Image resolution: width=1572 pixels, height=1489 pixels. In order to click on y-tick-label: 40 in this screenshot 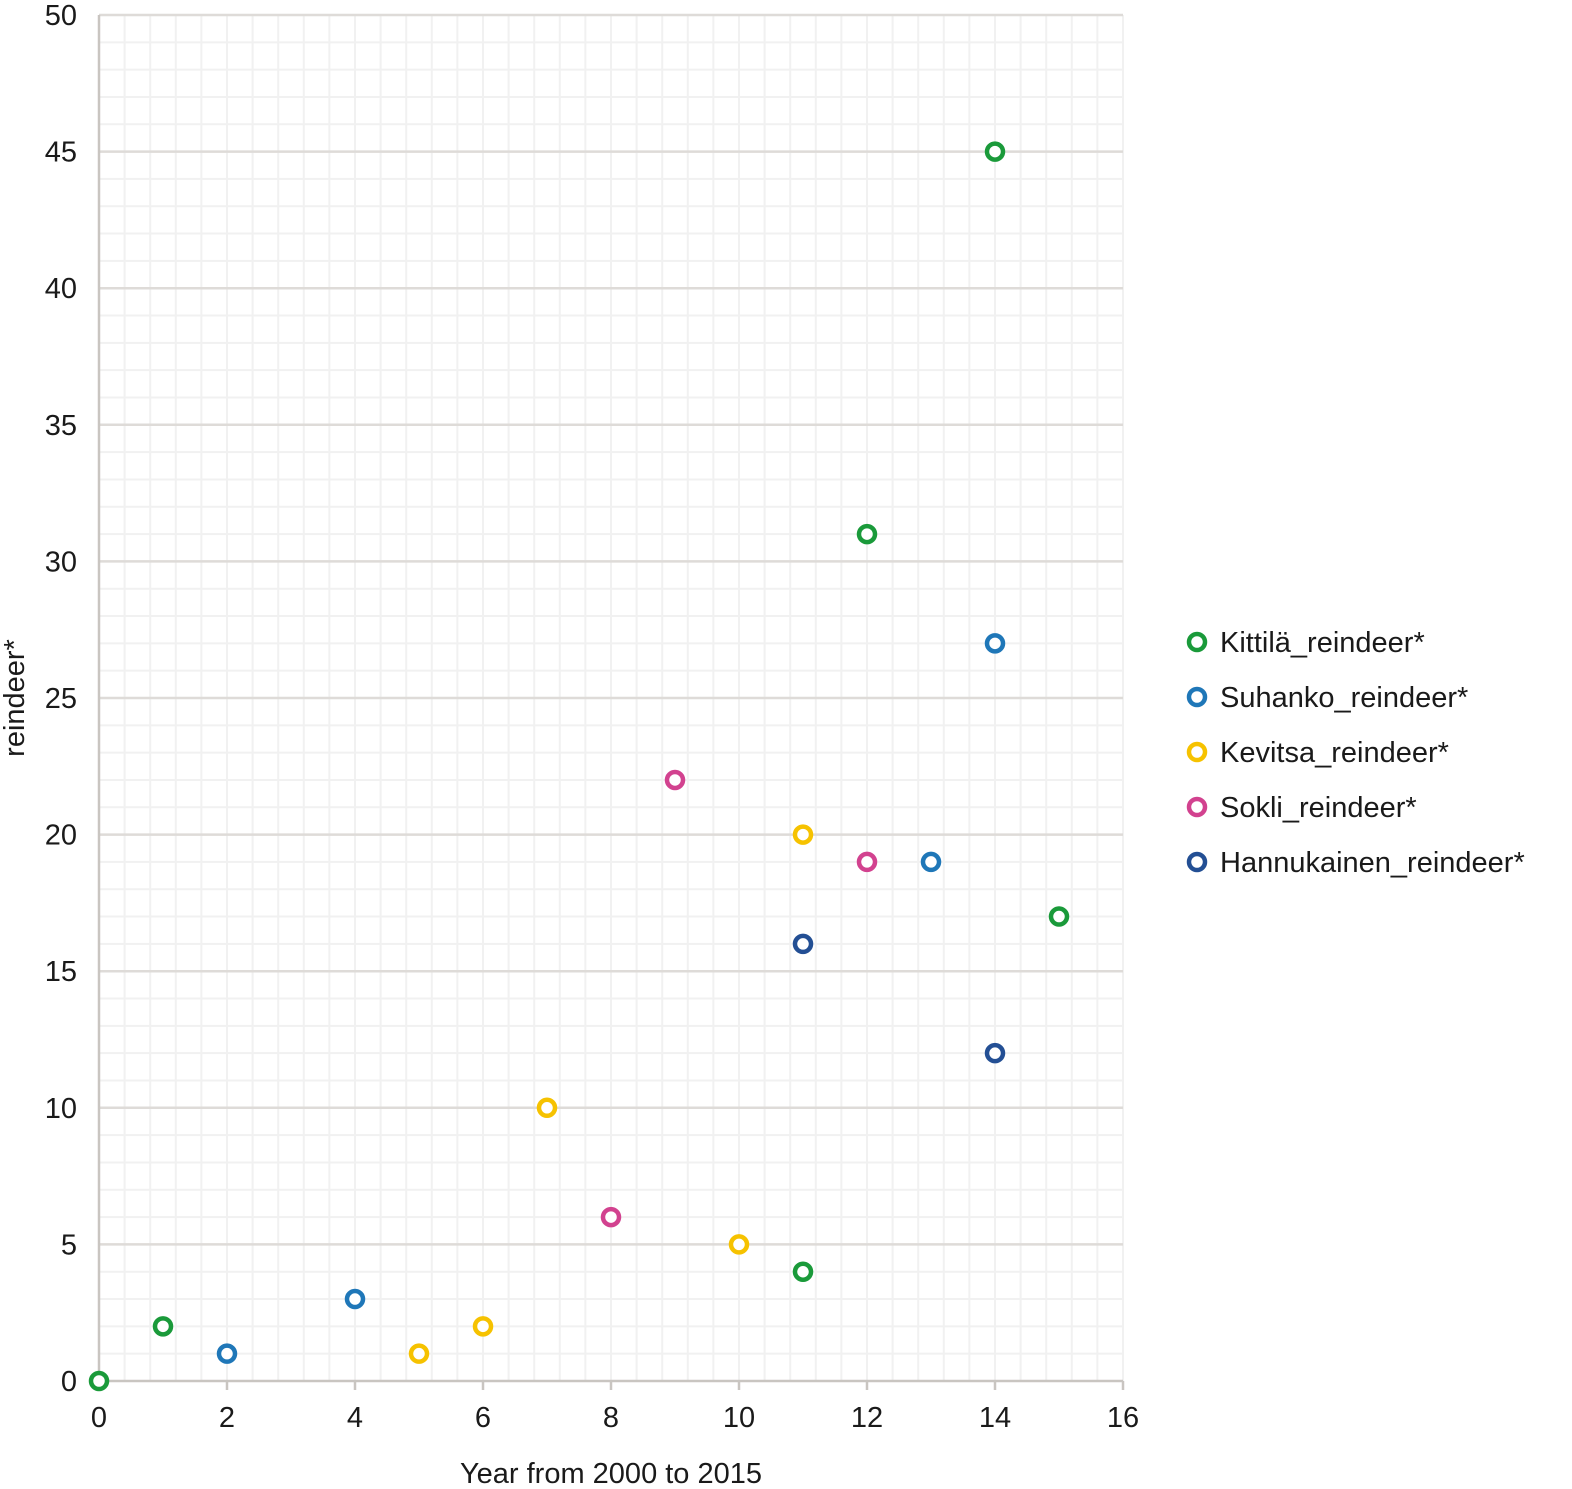, I will do `click(61, 289)`.